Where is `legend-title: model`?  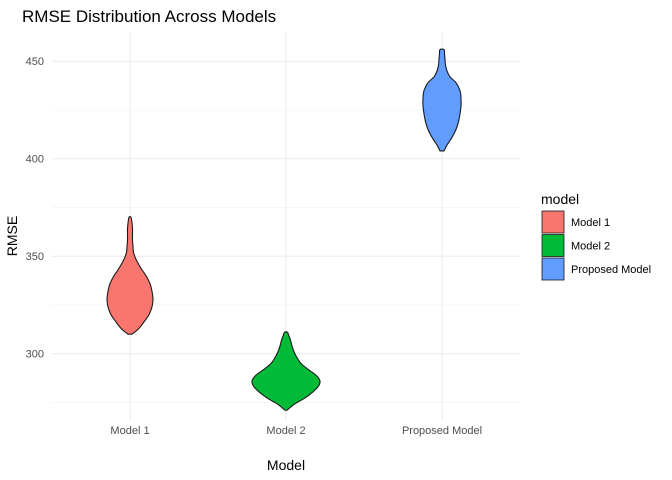
legend-title: model is located at coordinates (560, 199).